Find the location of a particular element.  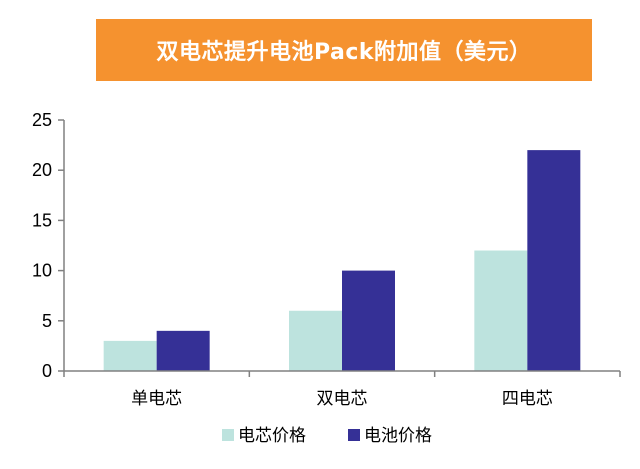

x-category-label: 单电芯 is located at coordinates (156, 399).